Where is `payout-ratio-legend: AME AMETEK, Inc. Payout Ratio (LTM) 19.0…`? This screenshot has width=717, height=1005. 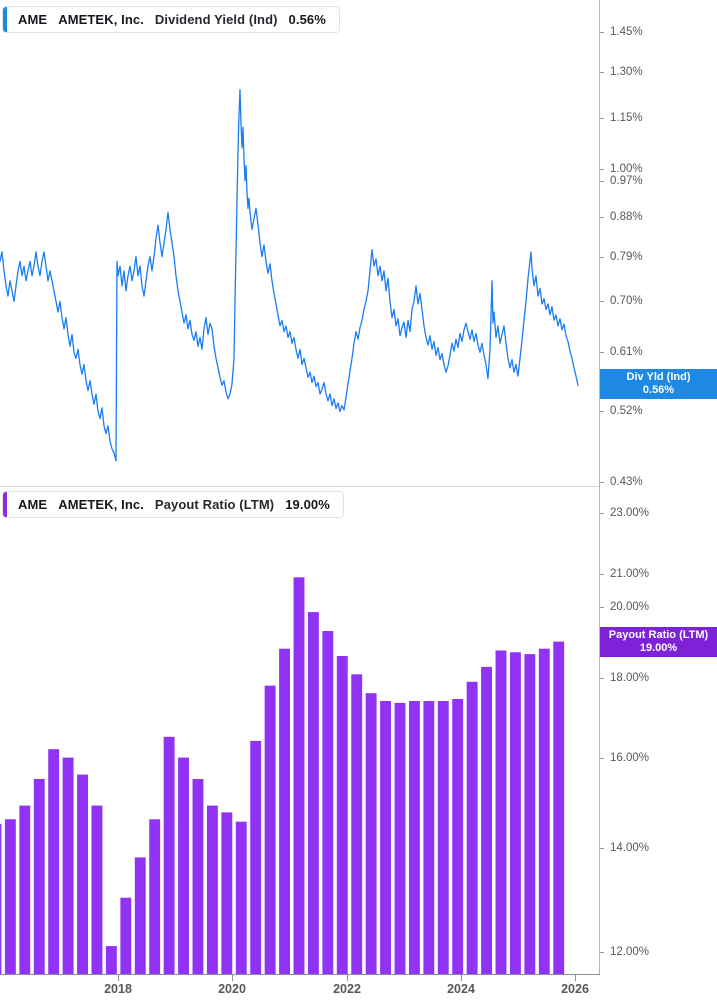
payout-ratio-legend: AME AMETEK, Inc. Payout Ratio (LTM) 19.0… is located at coordinates (173, 504).